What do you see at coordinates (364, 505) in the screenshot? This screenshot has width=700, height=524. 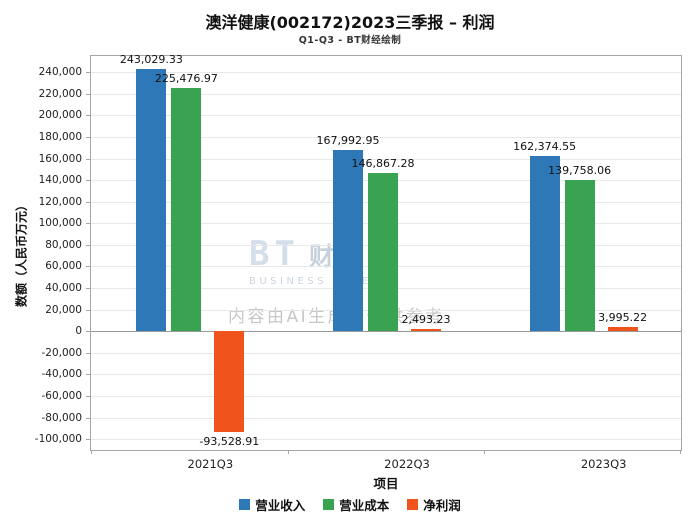 I see `legend-label-cost: 营业成本` at bounding box center [364, 505].